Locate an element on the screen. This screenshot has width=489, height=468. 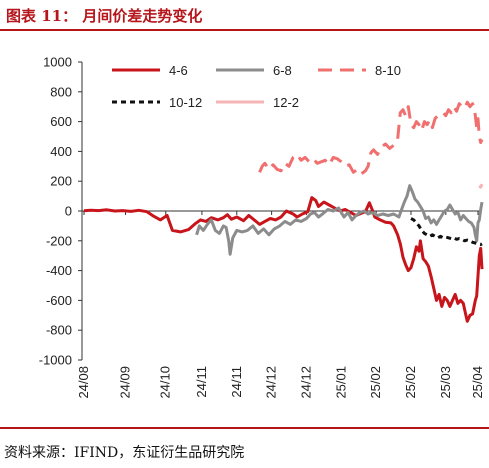
legend-label-6-8: 6-8 is located at coordinates (282, 70).